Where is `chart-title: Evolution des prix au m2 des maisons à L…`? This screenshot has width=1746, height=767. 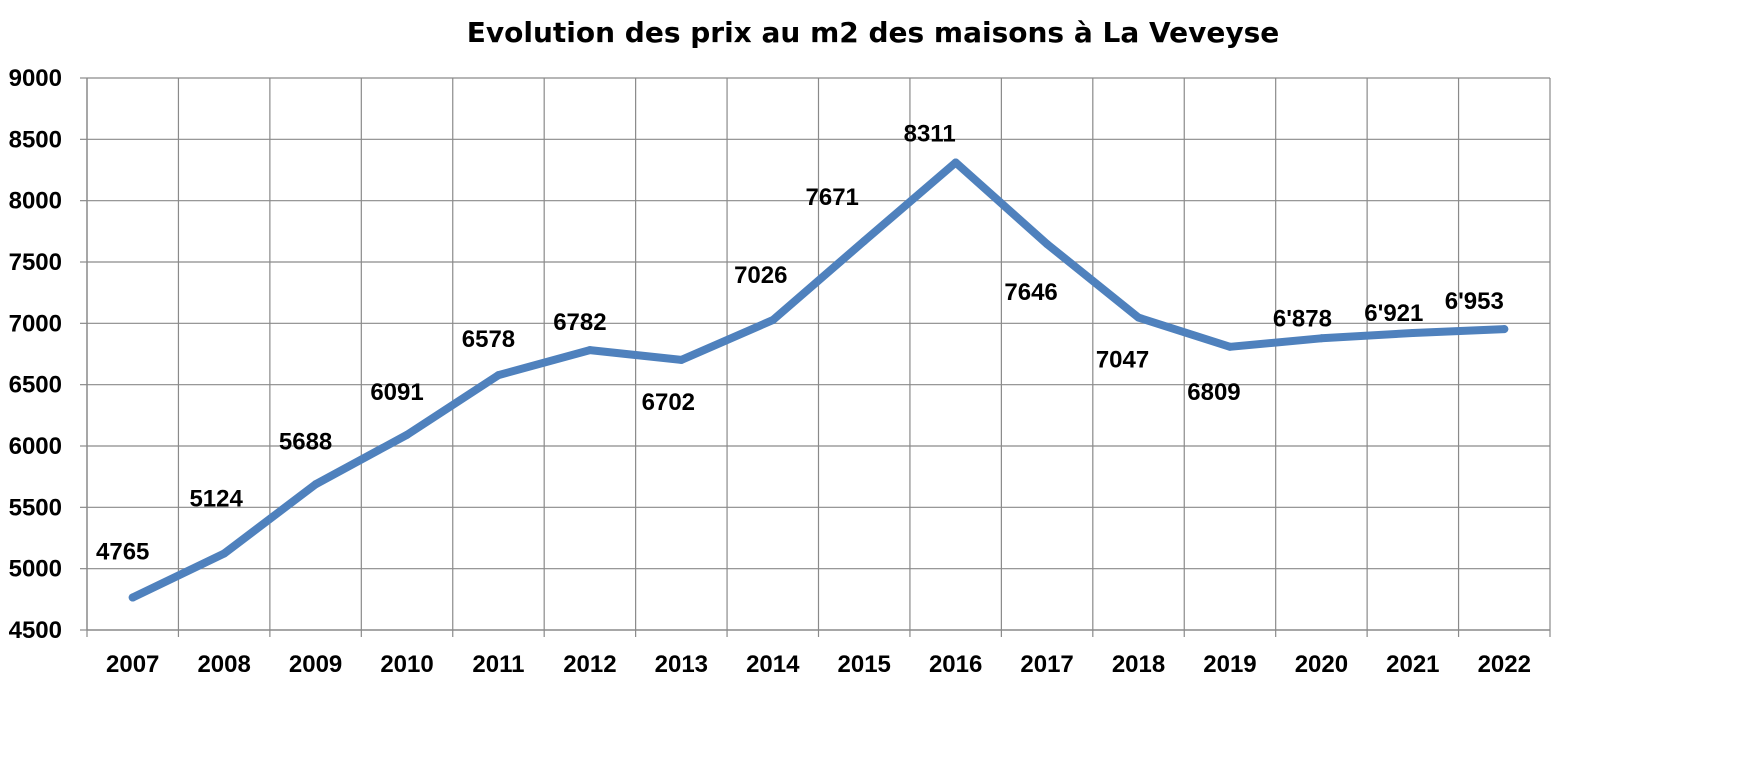 chart-title: Evolution des prix au m2 des maisons à L… is located at coordinates (873, 32).